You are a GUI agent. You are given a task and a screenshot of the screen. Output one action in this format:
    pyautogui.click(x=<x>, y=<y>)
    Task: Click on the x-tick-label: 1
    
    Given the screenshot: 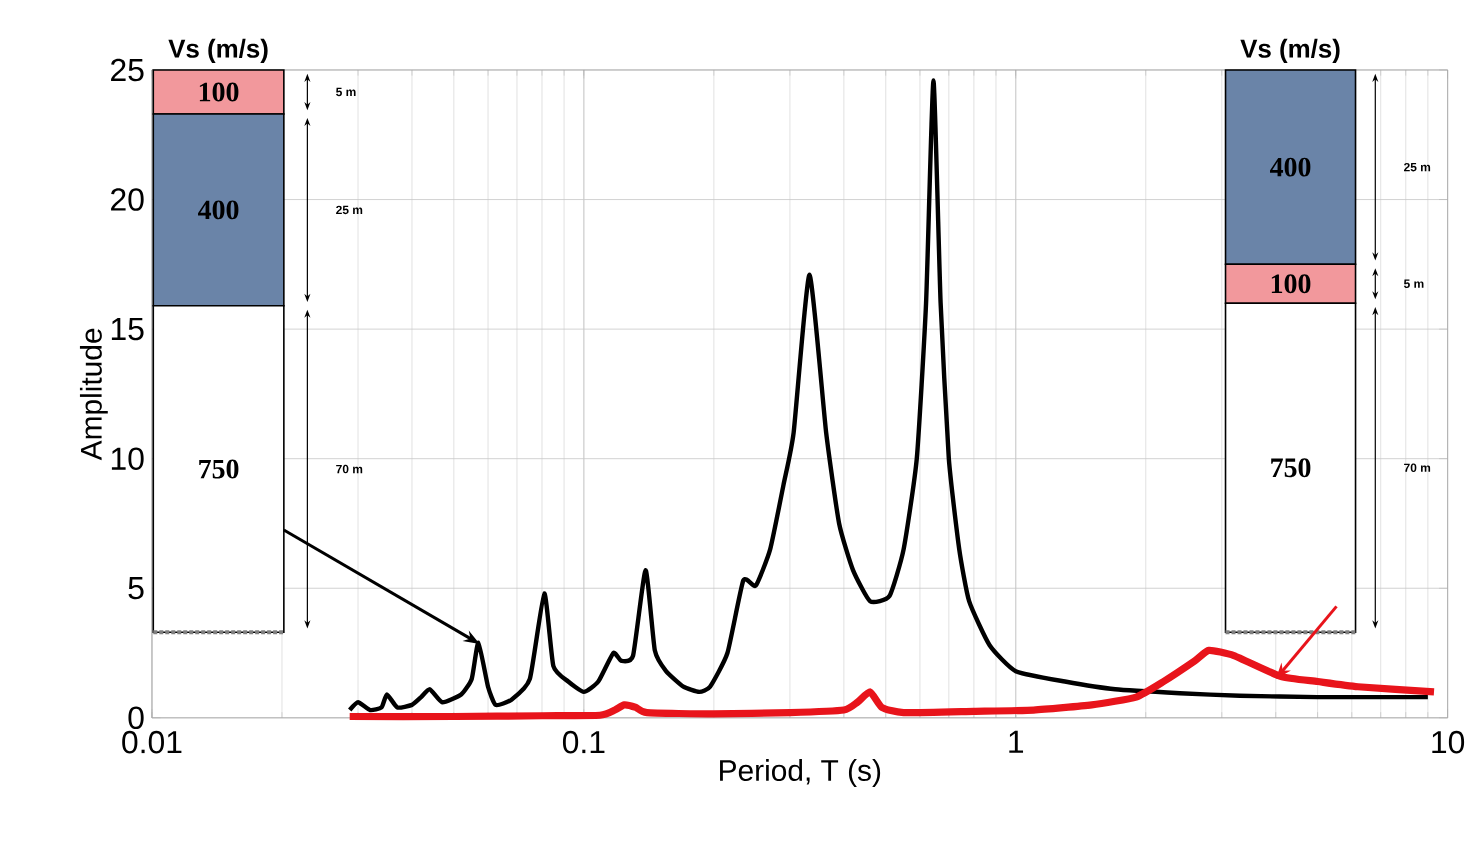 What is the action you would take?
    pyautogui.click(x=1016, y=741)
    